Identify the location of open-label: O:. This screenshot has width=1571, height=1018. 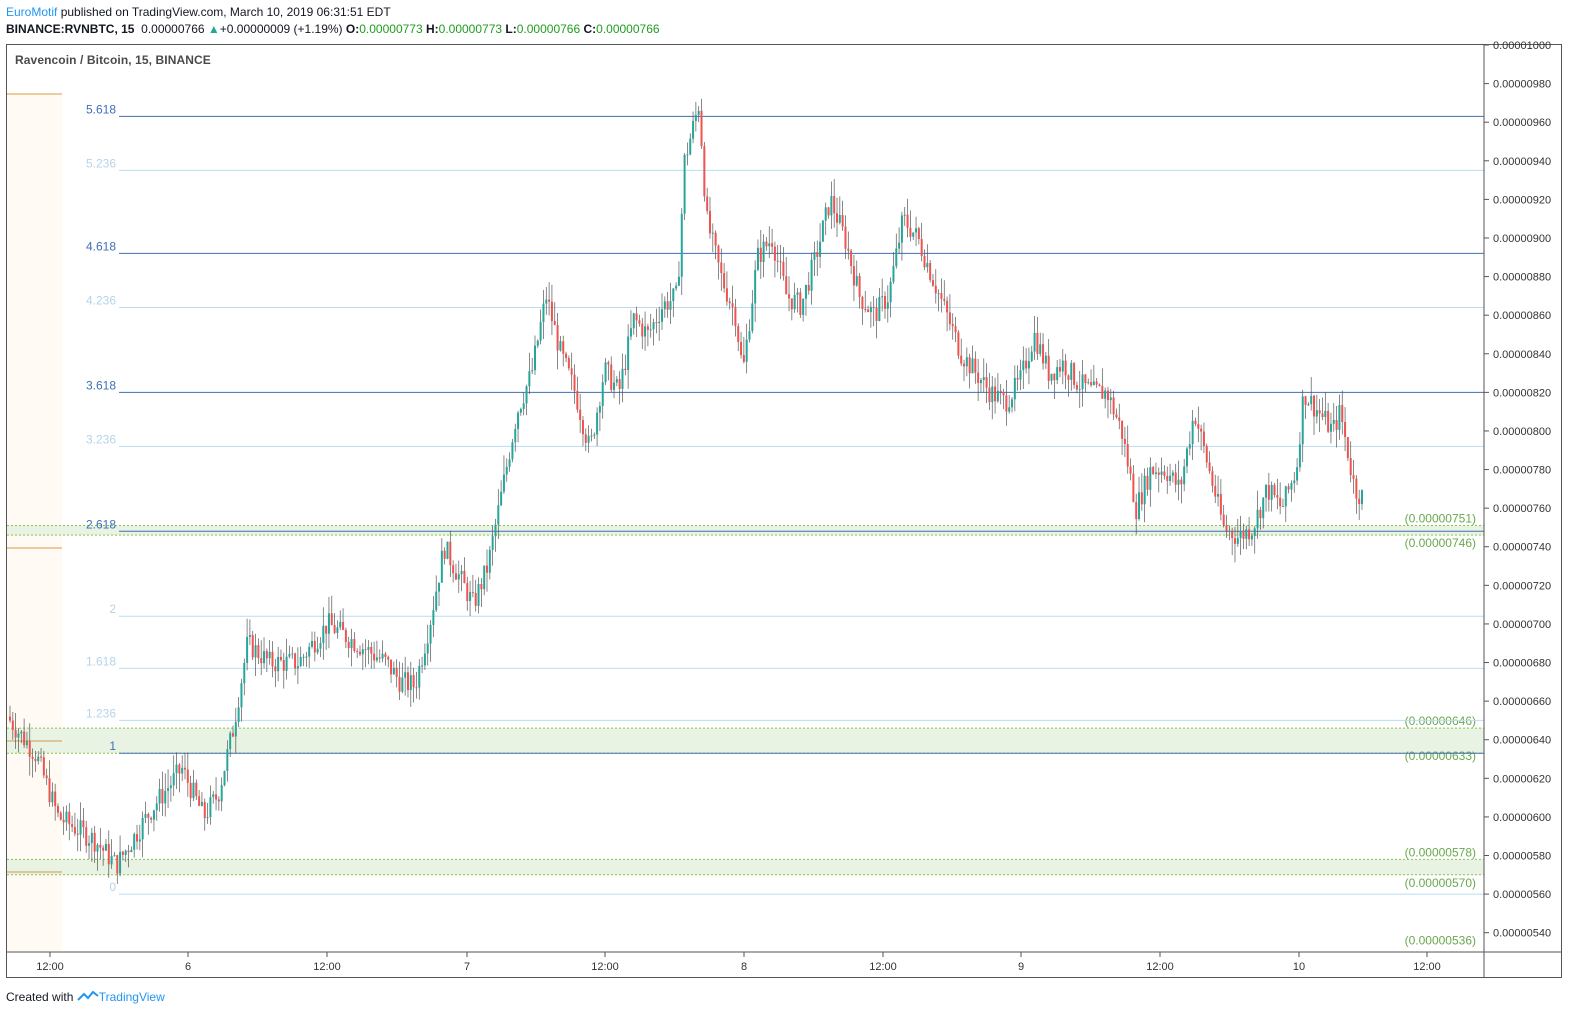
(352, 29).